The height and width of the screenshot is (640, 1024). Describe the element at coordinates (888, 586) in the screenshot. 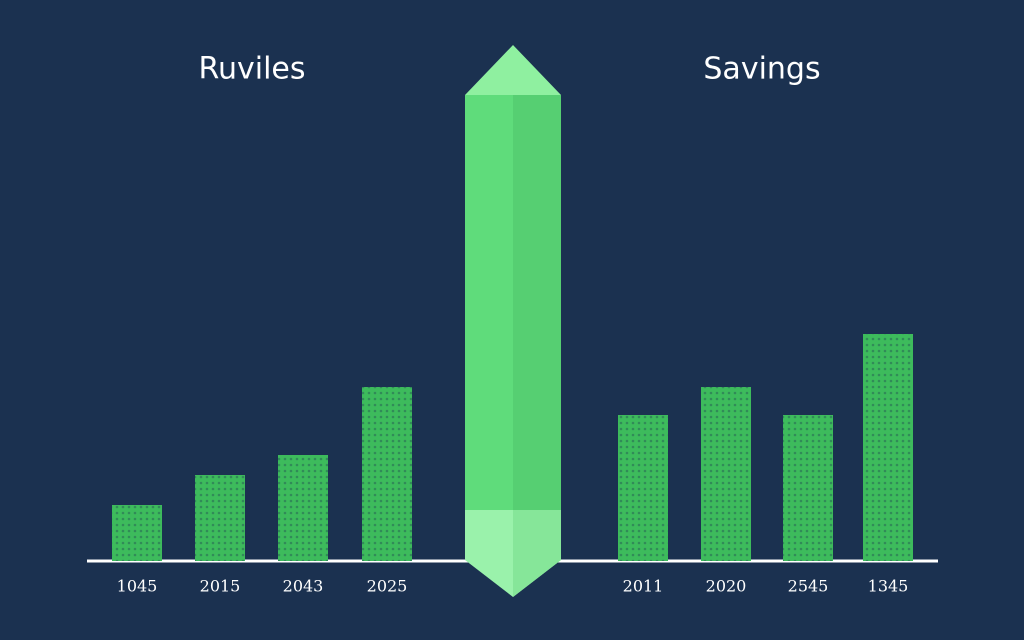

I see `x-tick-label: 1345` at that location.